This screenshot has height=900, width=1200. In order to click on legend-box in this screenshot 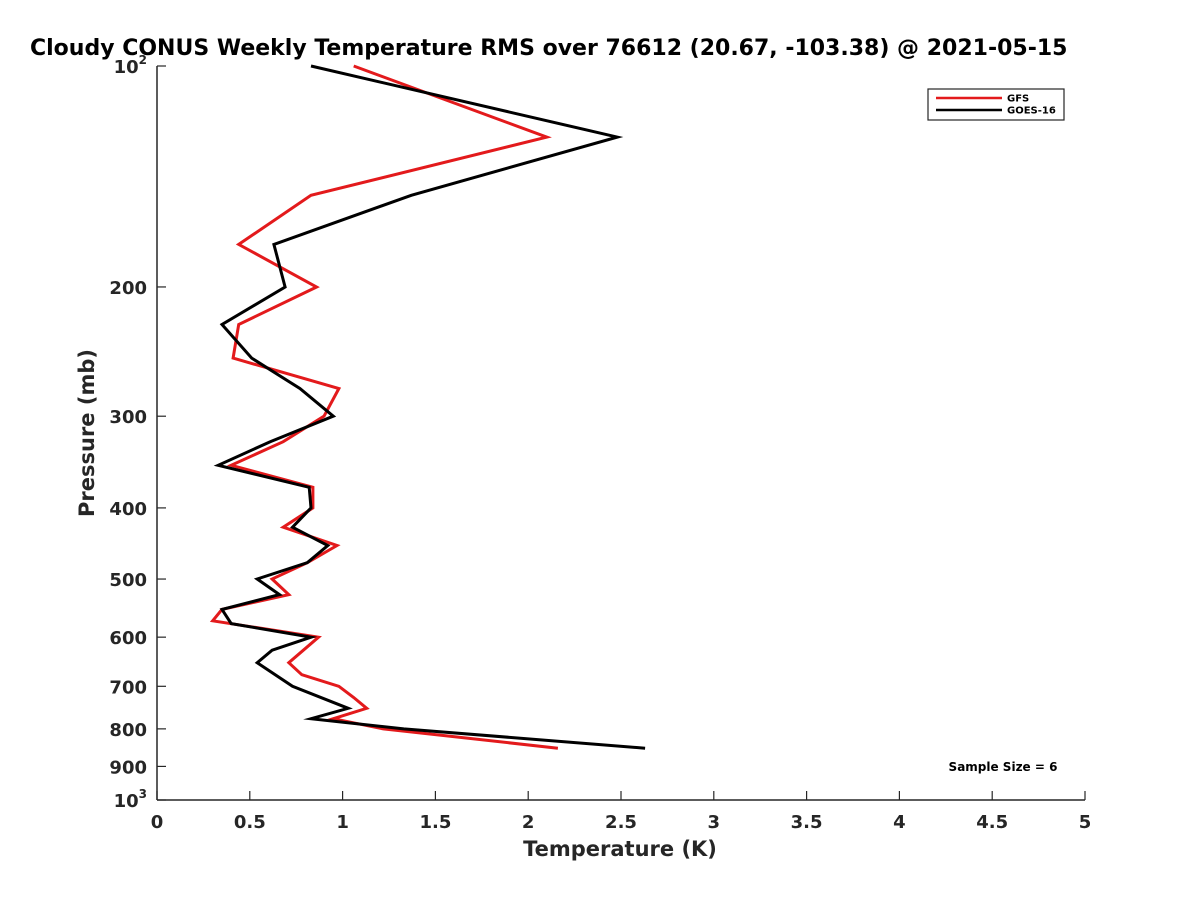, I will do `click(996, 104)`.